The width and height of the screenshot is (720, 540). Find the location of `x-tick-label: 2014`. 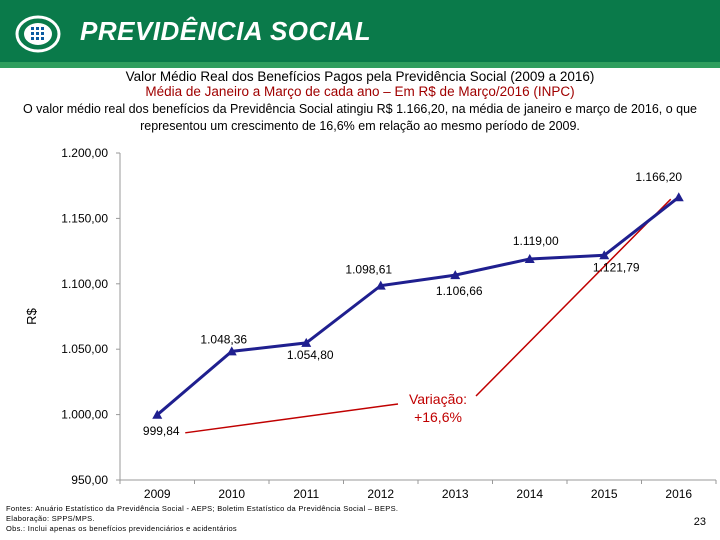

x-tick-label: 2014 is located at coordinates (529, 494).